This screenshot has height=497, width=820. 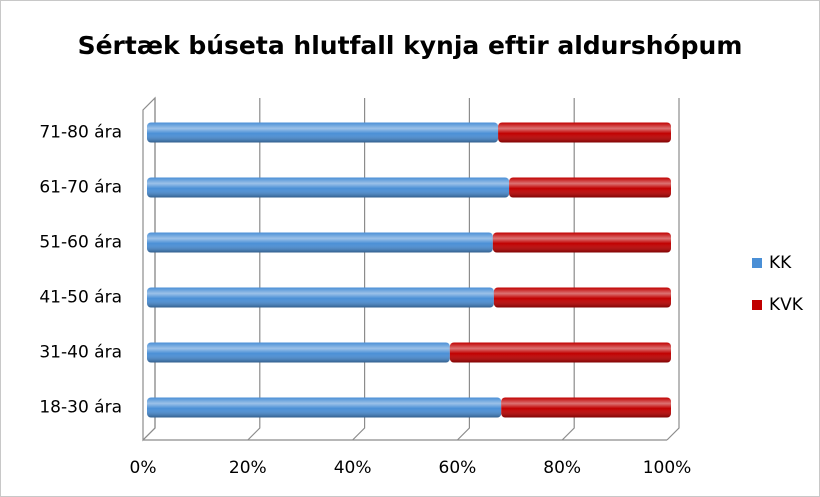 I want to click on y-tick-label: 41-50 ára, so click(x=80, y=298).